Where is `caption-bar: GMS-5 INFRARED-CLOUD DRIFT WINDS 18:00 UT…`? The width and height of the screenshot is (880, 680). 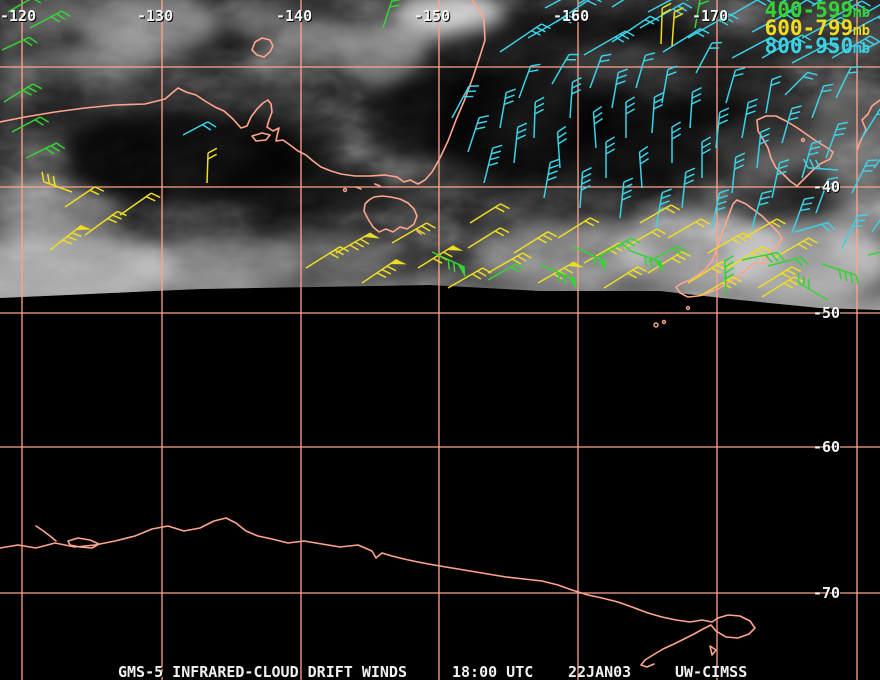 caption-bar: GMS-5 INFRARED-CLOUD DRIFT WINDS 18:00 UT… is located at coordinates (440, 671).